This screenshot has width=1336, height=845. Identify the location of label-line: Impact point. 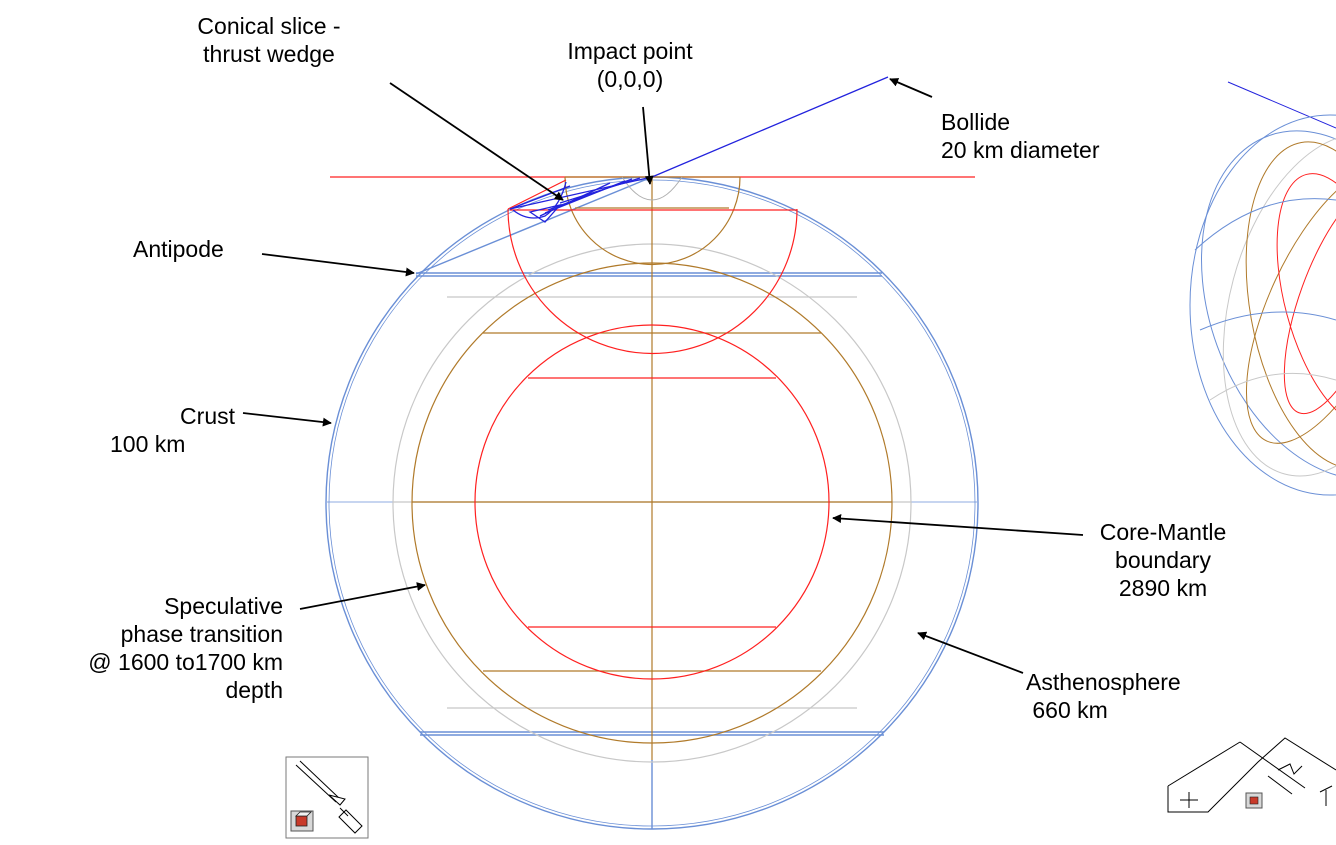
(630, 51).